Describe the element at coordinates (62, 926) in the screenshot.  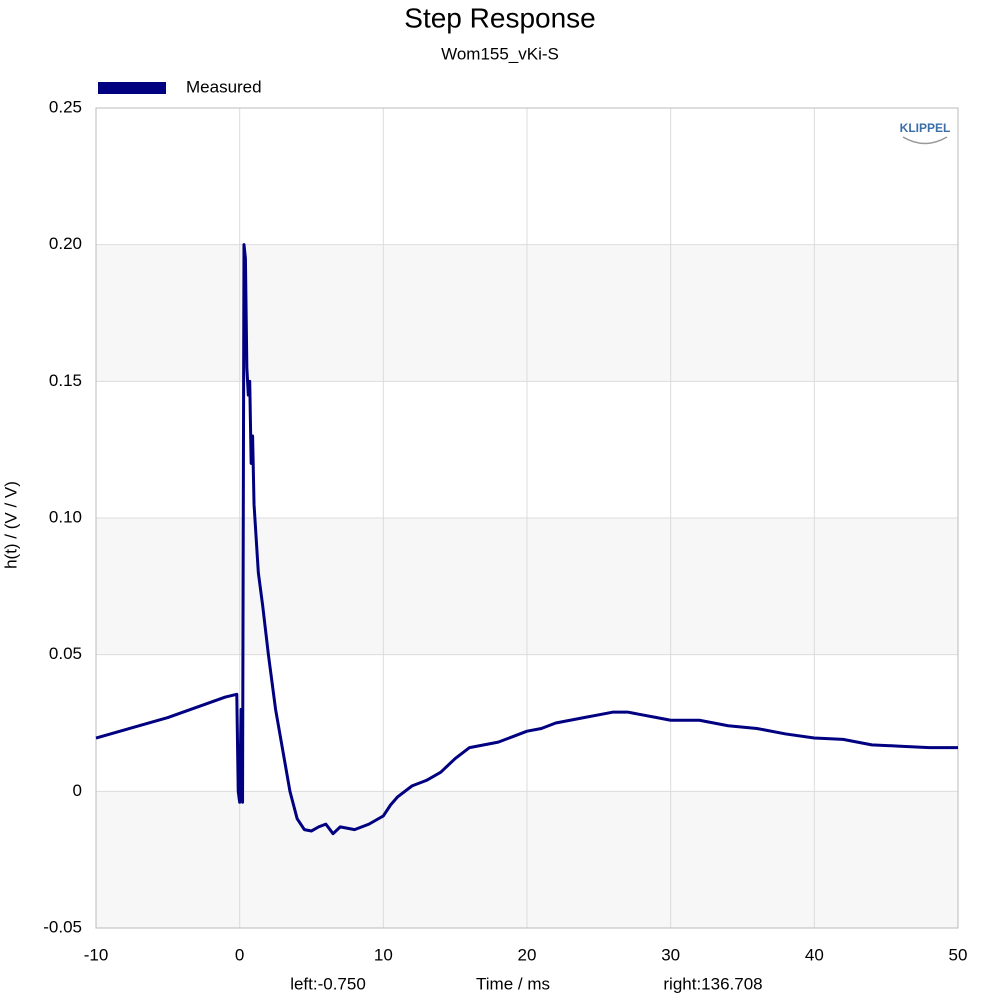
I see `y-tick-label: -0.05` at that location.